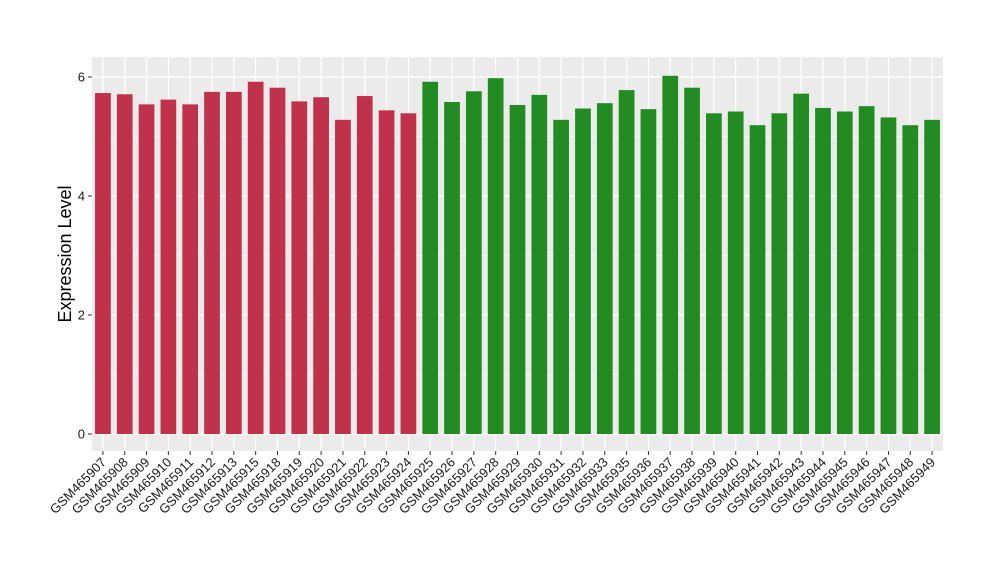 Image resolution: width=1000 pixels, height=580 pixels. I want to click on bar-GSM465942, so click(779, 274).